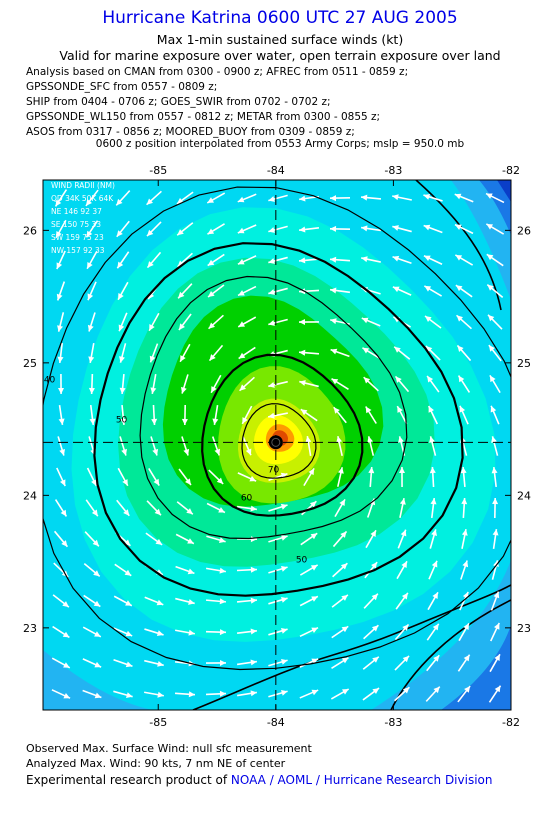 The height and width of the screenshot is (815, 560). Describe the element at coordinates (511, 170) in the screenshot. I see `x-tick-label-top: -82` at that location.